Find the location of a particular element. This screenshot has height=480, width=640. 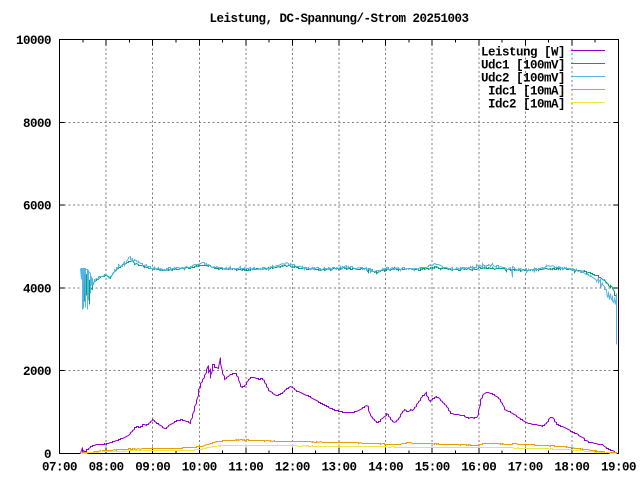

svg-text: 4000 is located at coordinates (37, 289).